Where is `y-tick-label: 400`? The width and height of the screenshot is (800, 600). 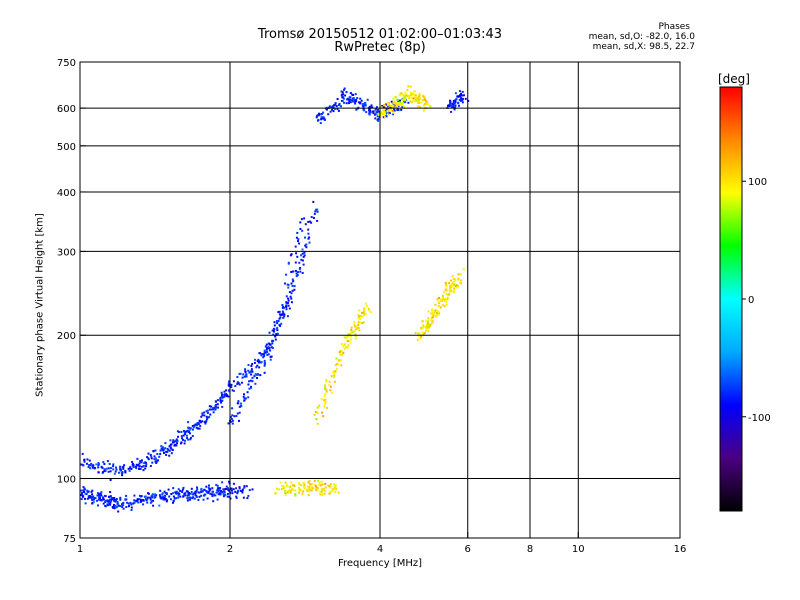
y-tick-label: 400 is located at coordinates (66, 193).